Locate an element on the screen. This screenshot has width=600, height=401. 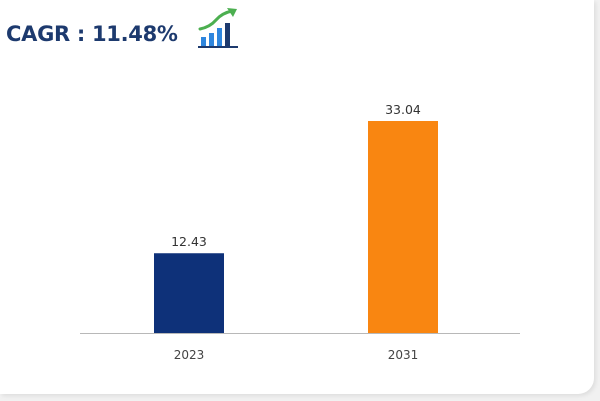
cagr-header: CAGR : 11.48% is located at coordinates (123, 30).